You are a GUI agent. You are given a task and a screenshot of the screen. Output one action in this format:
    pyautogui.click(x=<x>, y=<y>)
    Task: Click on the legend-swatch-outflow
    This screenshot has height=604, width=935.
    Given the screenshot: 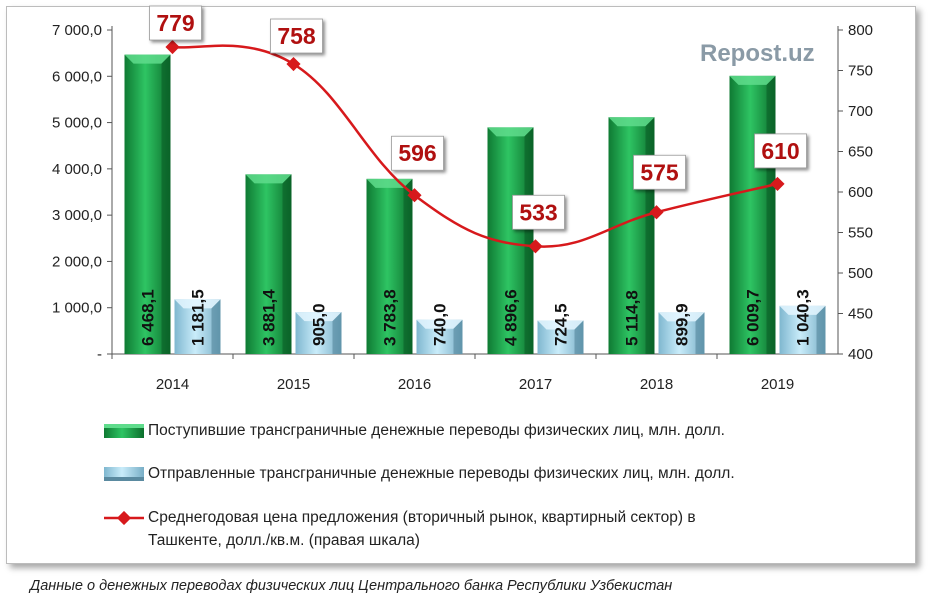 What is the action you would take?
    pyautogui.click(x=124, y=474)
    